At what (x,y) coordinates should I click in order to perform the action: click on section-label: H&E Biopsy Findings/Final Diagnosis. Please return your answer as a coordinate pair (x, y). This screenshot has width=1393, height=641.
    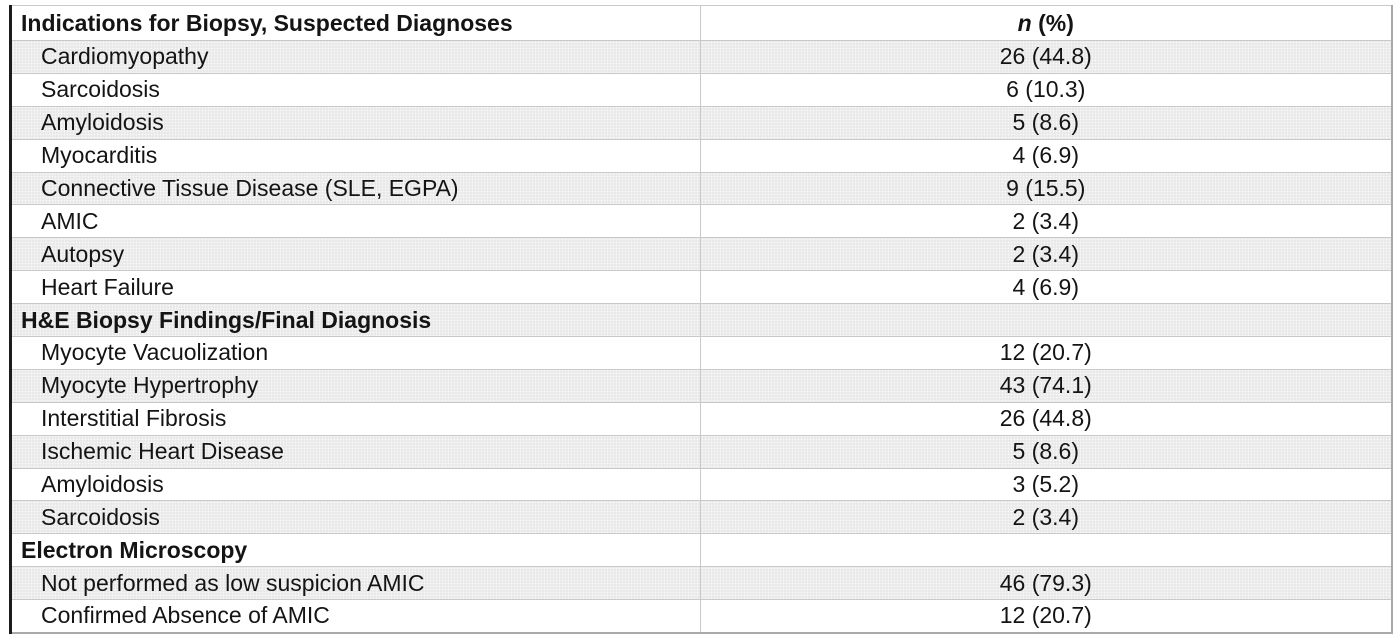
    Looking at the image, I should click on (355, 320).